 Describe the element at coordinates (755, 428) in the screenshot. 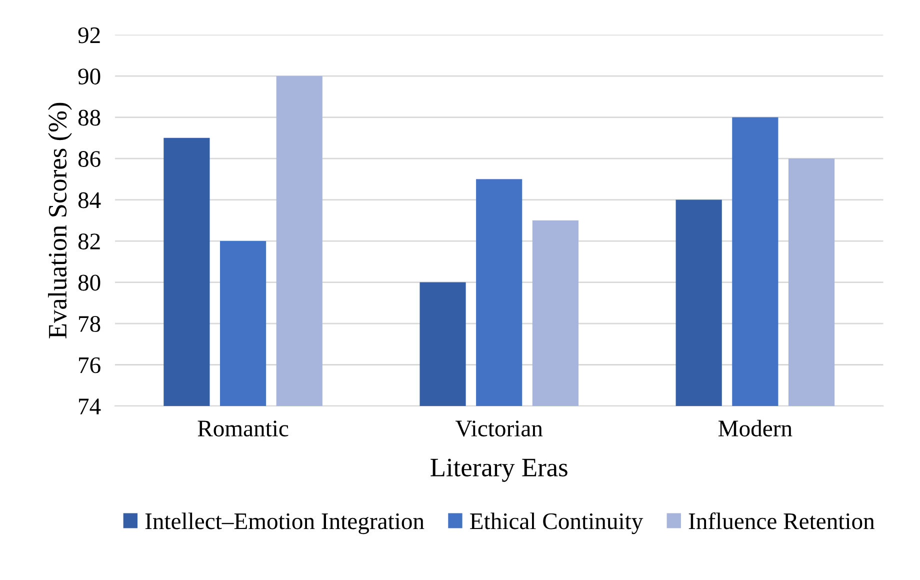

I see `x-tick-label: Modern` at that location.